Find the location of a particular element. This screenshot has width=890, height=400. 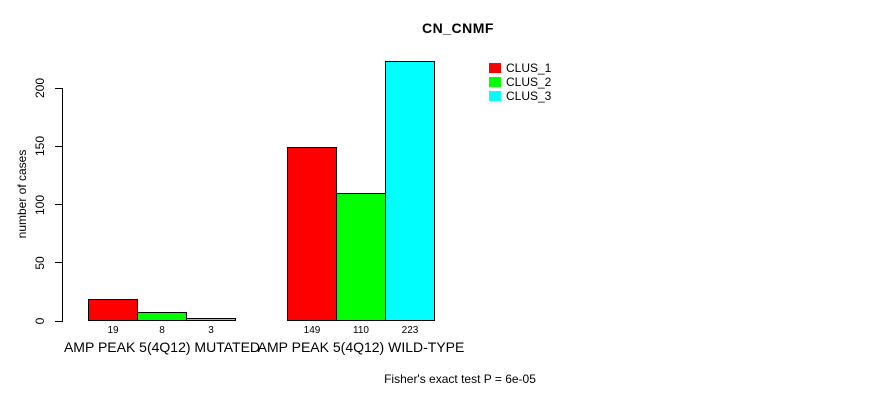

bar-clus_1-group2 is located at coordinates (312, 234).